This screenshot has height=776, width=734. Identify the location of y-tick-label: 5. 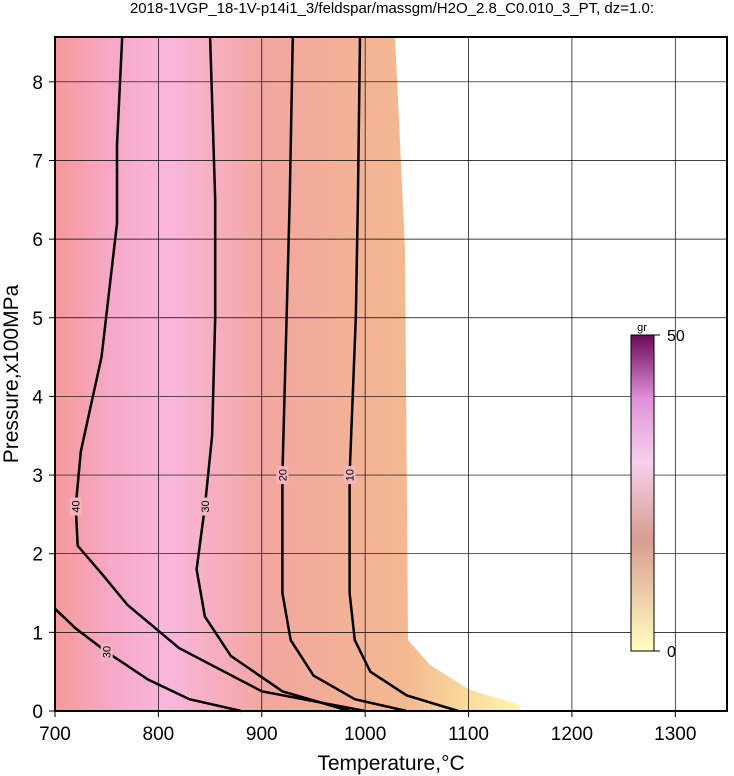
(37, 319).